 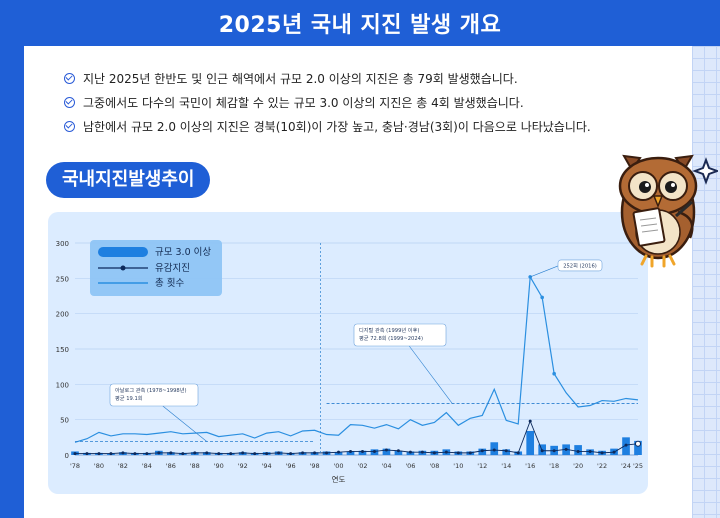 What do you see at coordinates (554, 466) in the screenshot?
I see `x-tick-label: '18` at bounding box center [554, 466].